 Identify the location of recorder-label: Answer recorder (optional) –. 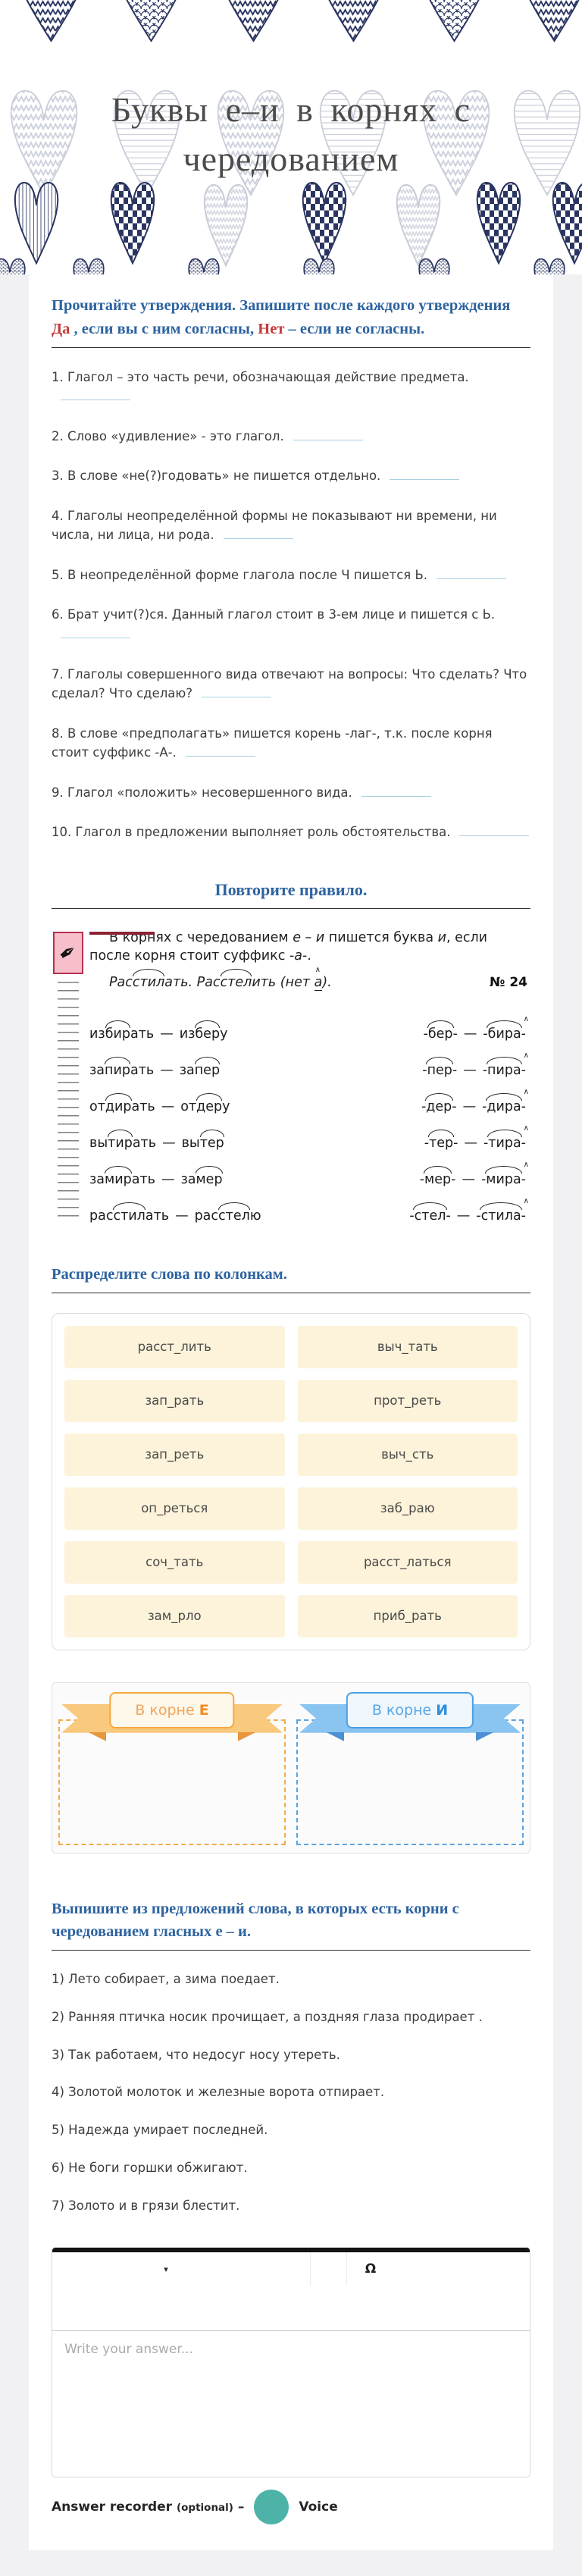
(148, 2507).